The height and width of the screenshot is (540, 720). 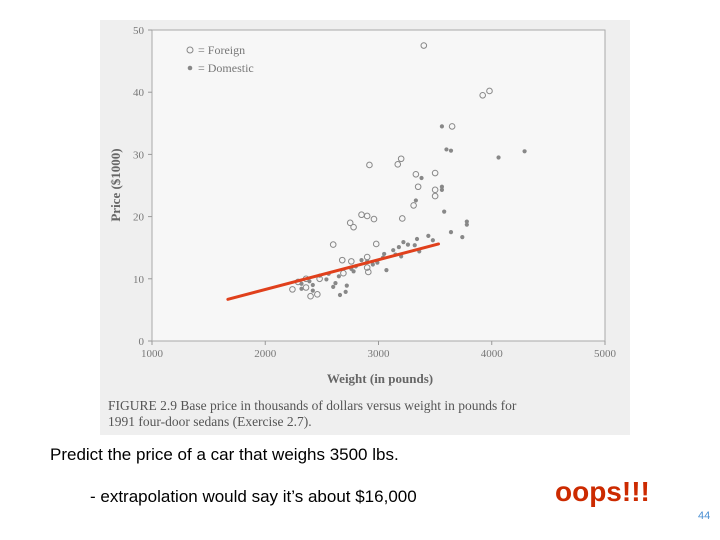 I want to click on legend-domestic-marker, so click(x=190, y=68).